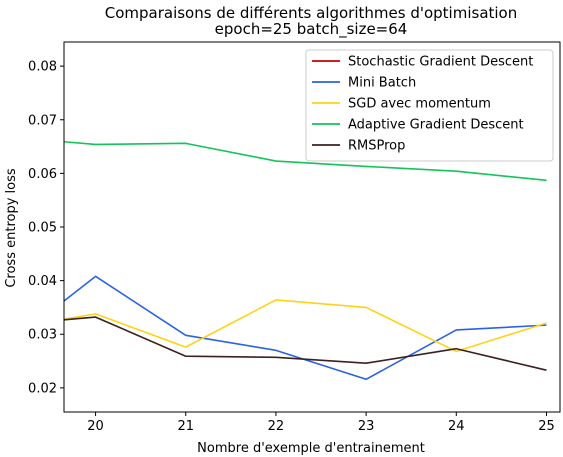 This screenshot has width=563, height=457. I want to click on y-tick-label-6: 0.08, so click(42, 67).